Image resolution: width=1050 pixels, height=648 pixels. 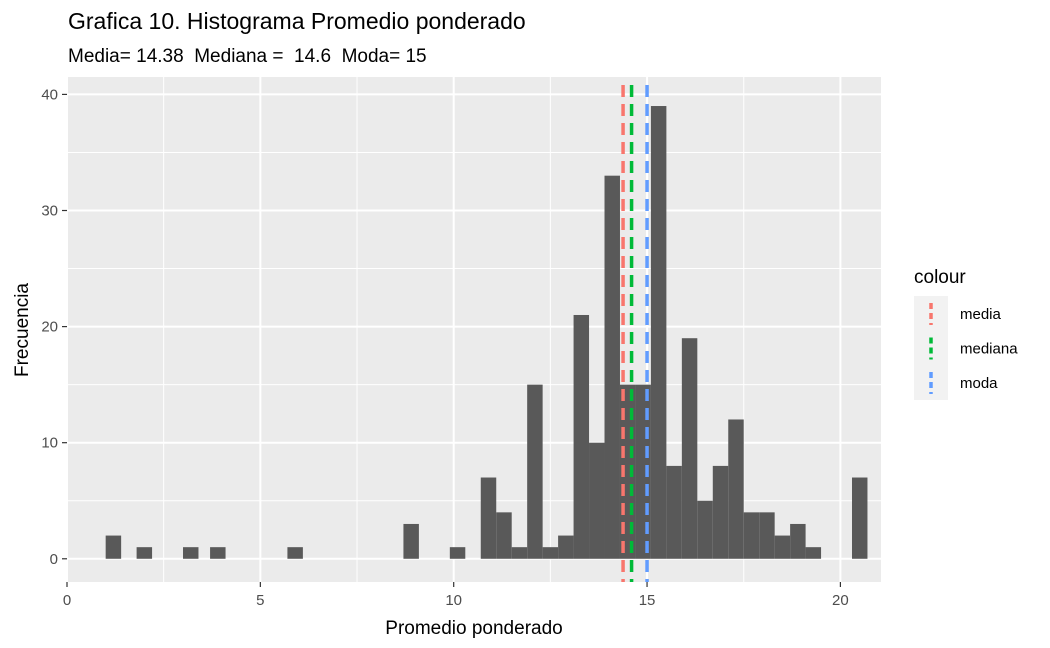 I want to click on legend-title: colour, so click(x=940, y=277).